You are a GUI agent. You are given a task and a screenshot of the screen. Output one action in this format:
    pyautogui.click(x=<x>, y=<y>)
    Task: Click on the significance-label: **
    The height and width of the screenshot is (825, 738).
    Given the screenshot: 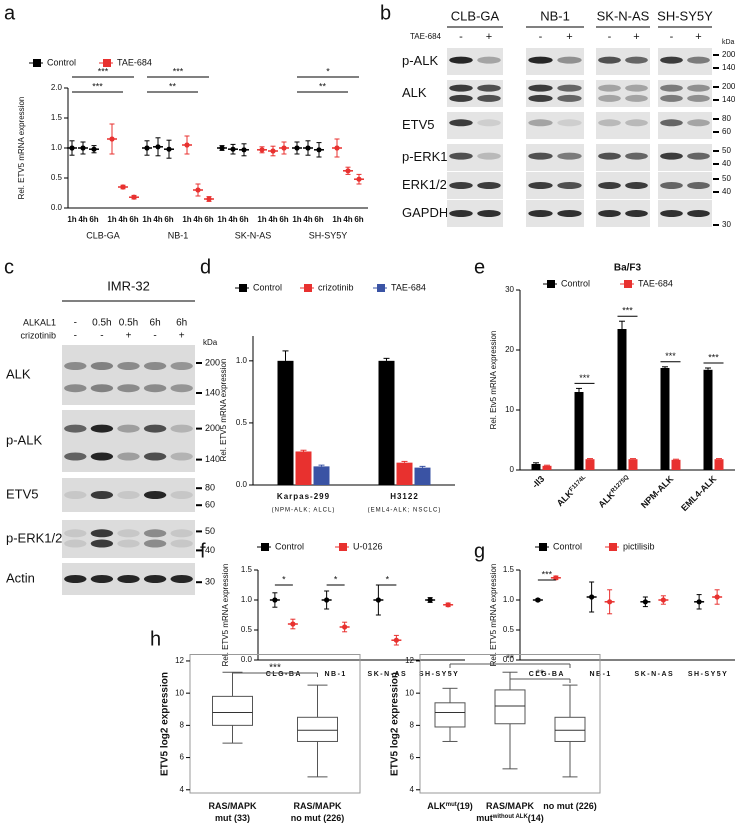 What is the action you would take?
    pyautogui.click(x=323, y=86)
    